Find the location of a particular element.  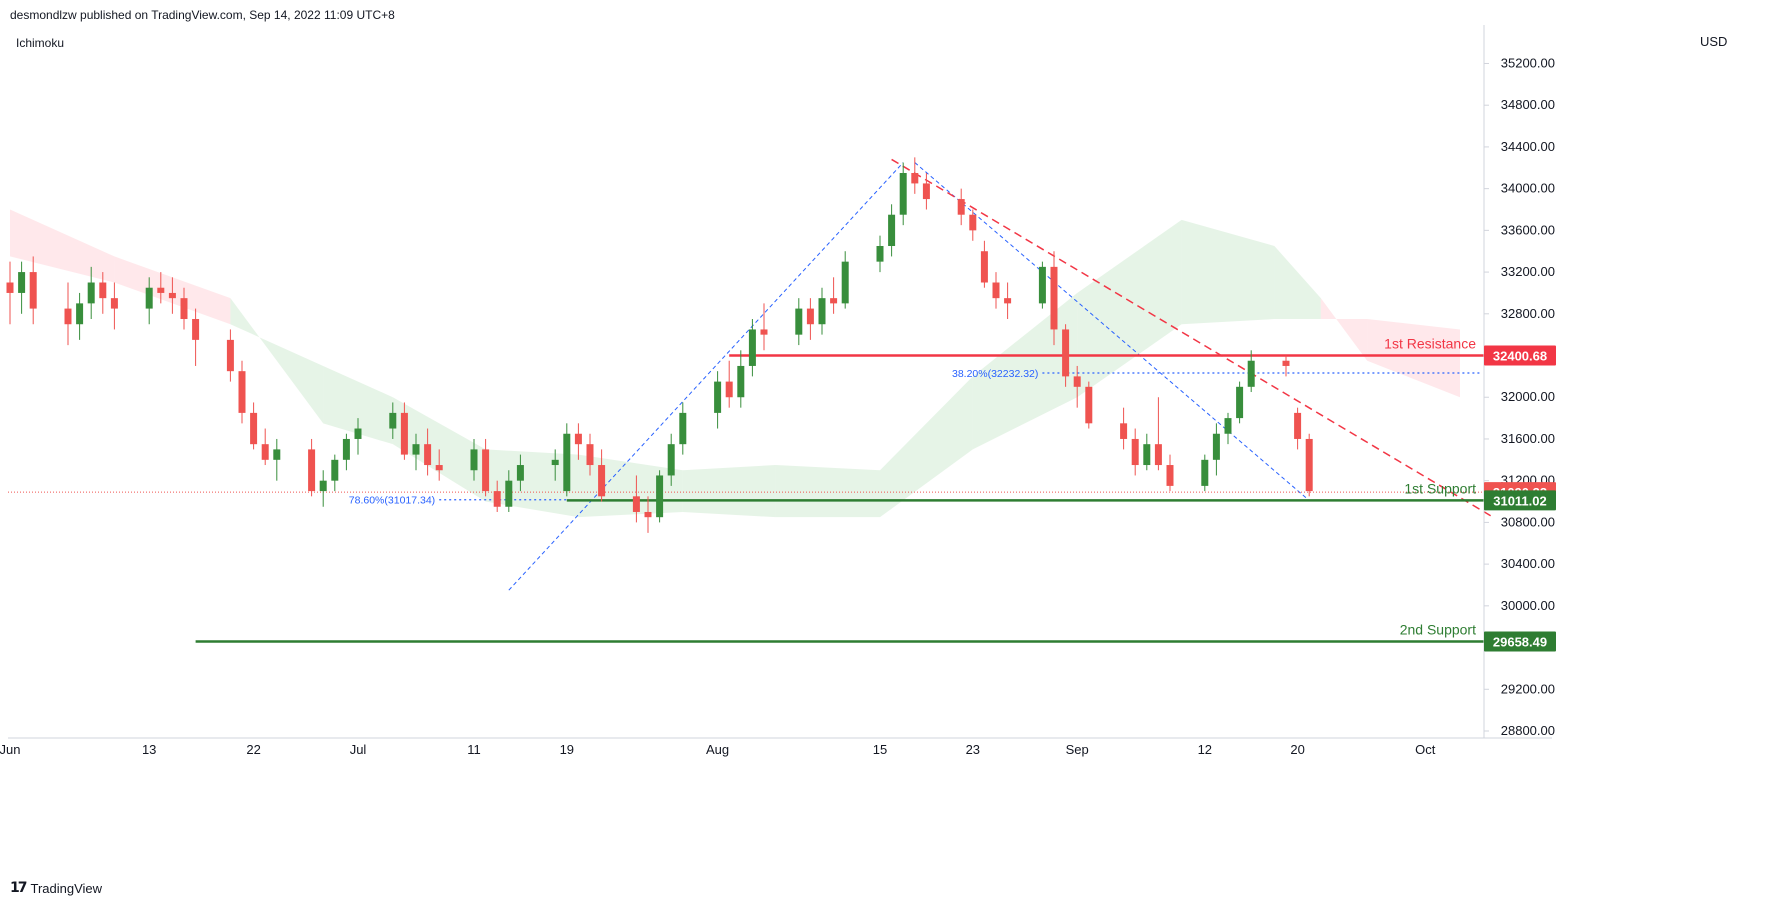

tradingview-footer: 17 TradingView is located at coordinates (56, 888).